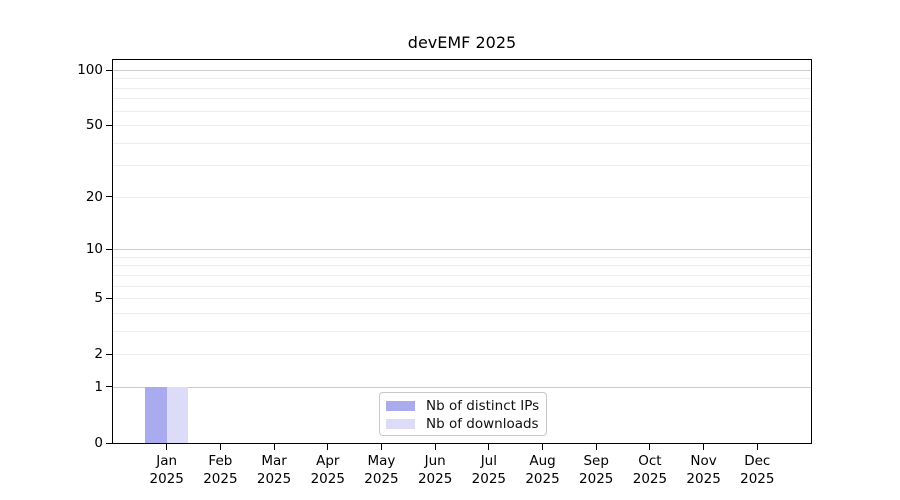  What do you see at coordinates (274, 470) in the screenshot?
I see `x-tick-label: Mar 2025` at bounding box center [274, 470].